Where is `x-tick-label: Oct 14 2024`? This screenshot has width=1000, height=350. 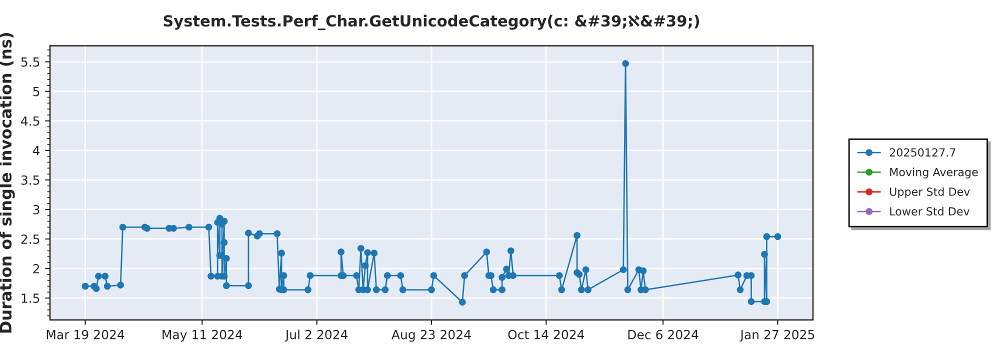 x-tick-label: Oct 14 2024 is located at coordinates (546, 335).